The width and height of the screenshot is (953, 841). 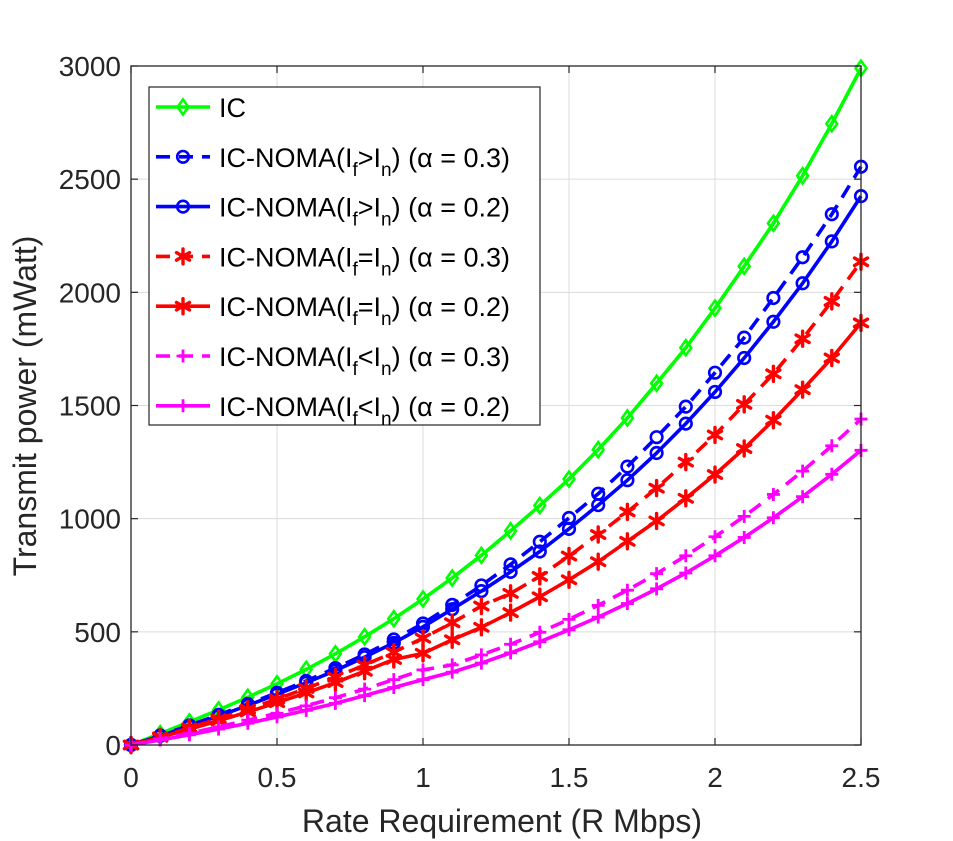 I want to click on x-tick-label: 0.5, so click(x=277, y=777).